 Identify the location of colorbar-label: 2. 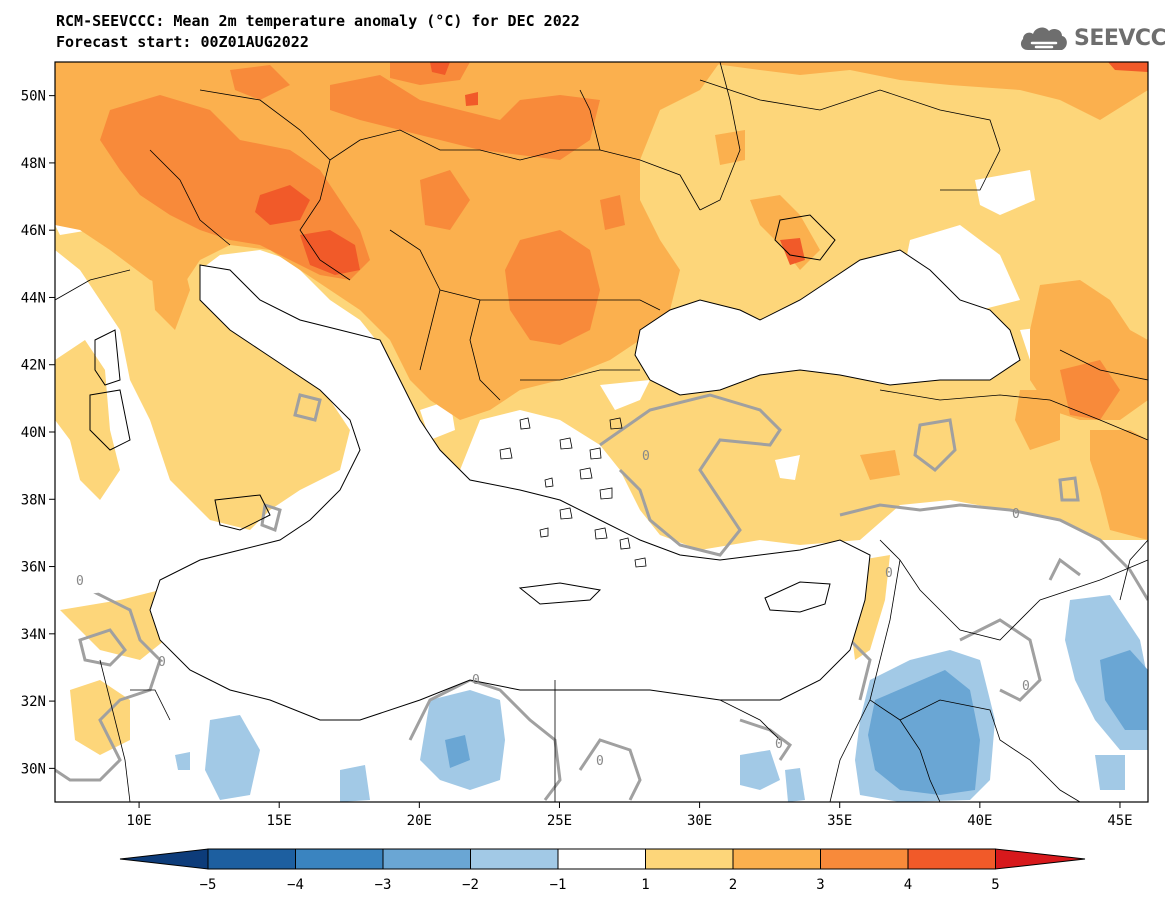
(733, 885).